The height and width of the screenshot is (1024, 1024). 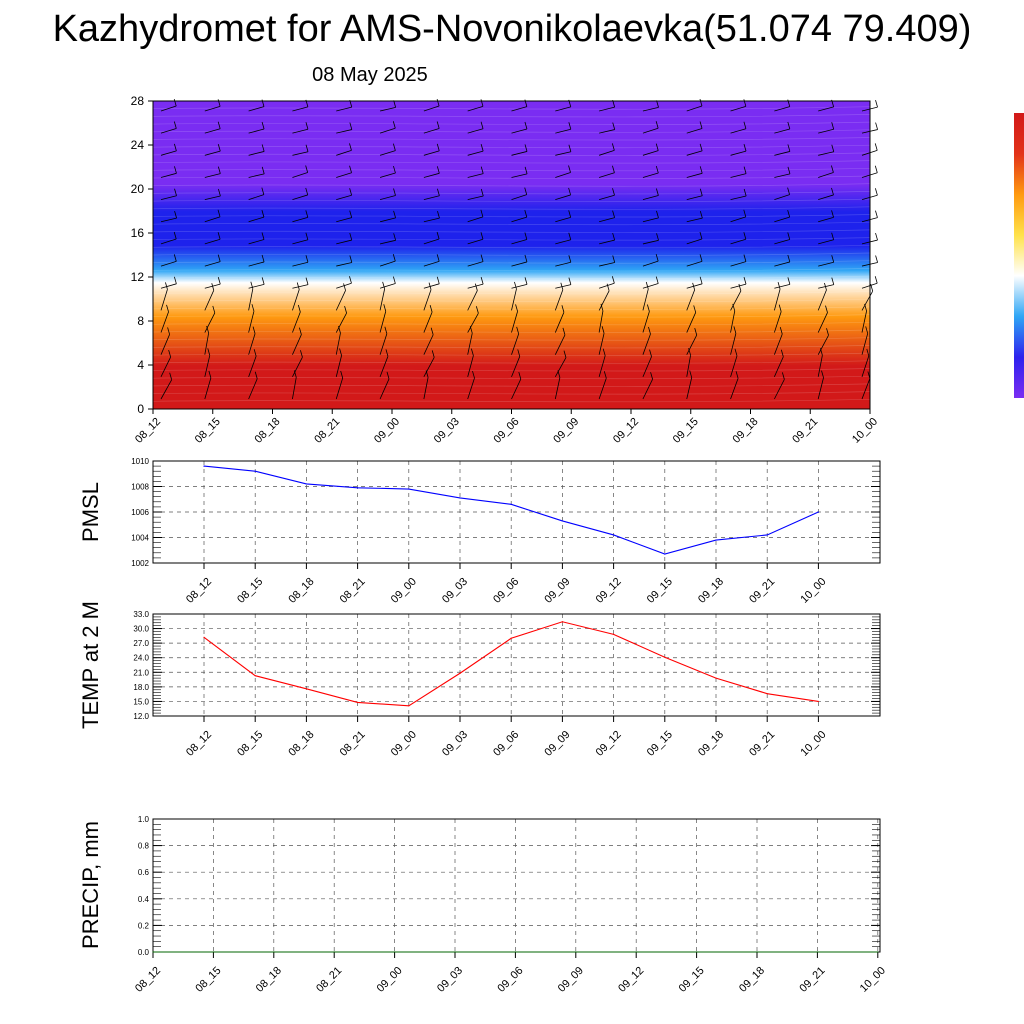 I want to click on pmsl-x-tick-label: 09_03, so click(x=455, y=591).